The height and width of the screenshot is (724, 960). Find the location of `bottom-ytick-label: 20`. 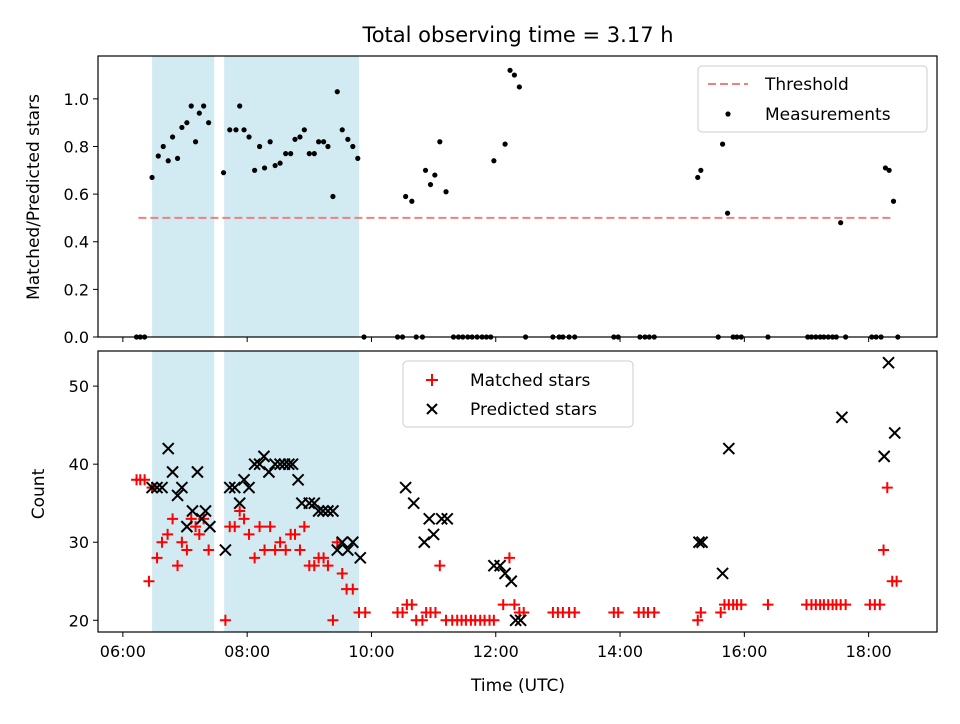

bottom-ytick-label: 20 is located at coordinates (79, 620).